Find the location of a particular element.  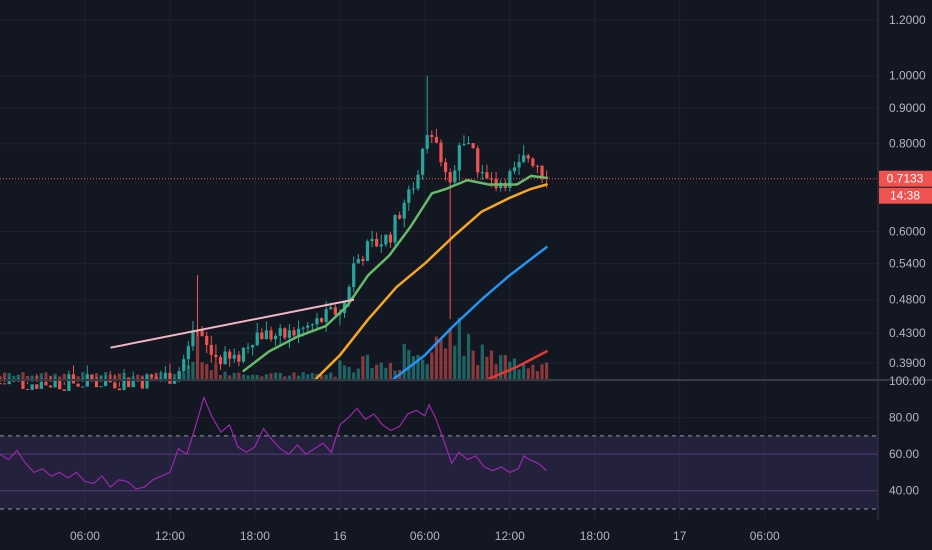

time-axis: 06:00 12:00 18:00 16 06:00 12:00 18:00 17 06:00 is located at coordinates (425, 536).